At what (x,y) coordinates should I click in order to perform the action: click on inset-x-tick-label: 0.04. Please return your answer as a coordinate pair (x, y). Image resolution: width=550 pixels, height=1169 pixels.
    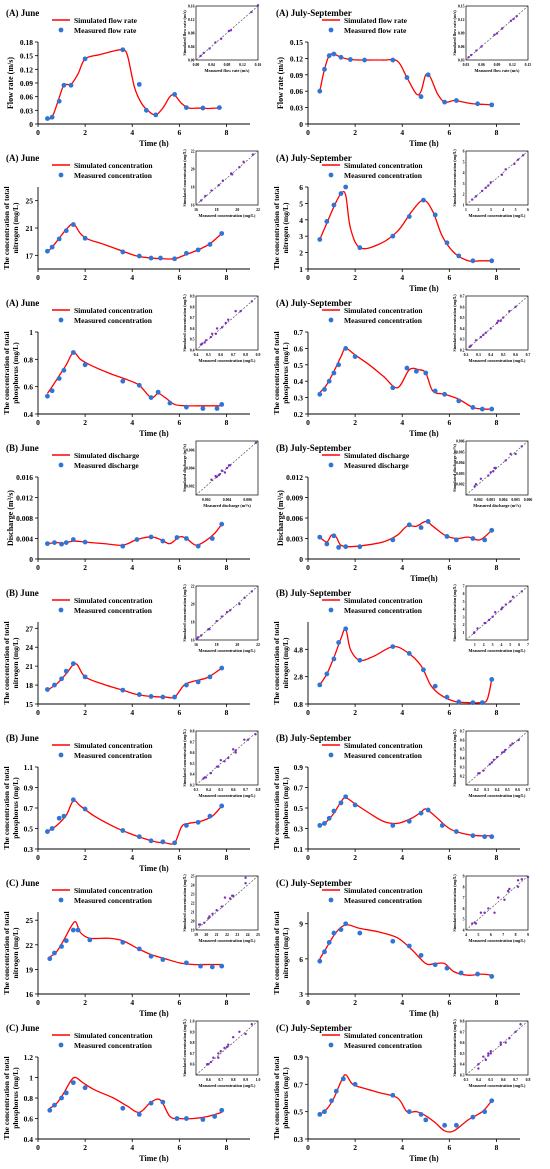
    Looking at the image, I should click on (211, 65).